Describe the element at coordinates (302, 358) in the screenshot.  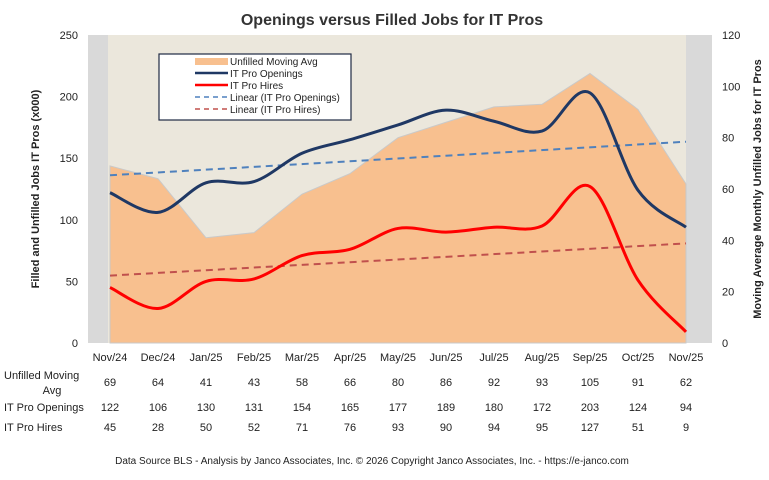
I see `x-tick-label: Mar/25` at that location.